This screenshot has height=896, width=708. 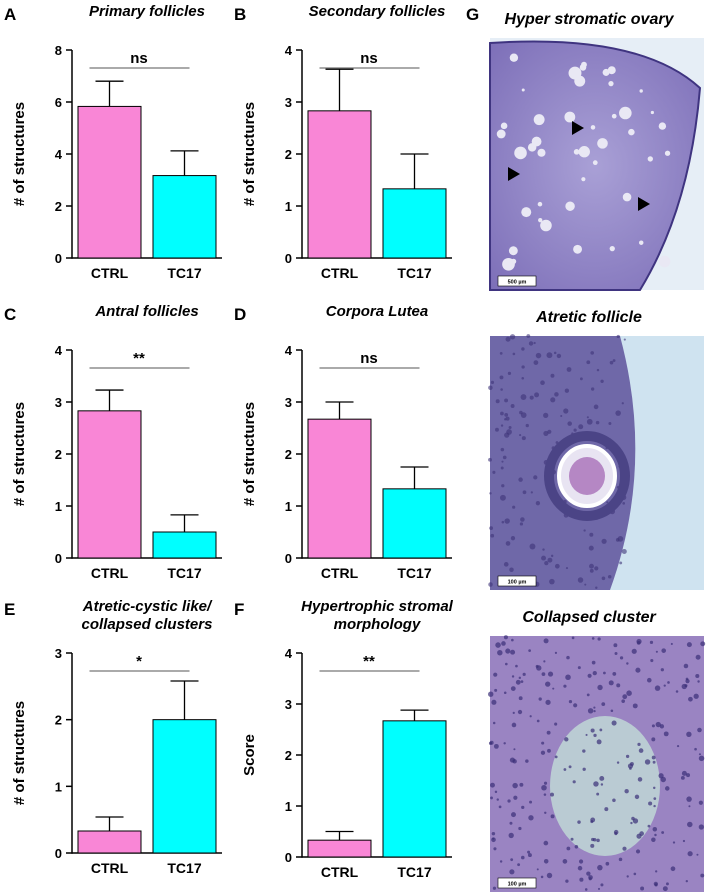 What do you see at coordinates (596, 164) in the screenshot?
I see `micrograph: 500 µm` at bounding box center [596, 164].